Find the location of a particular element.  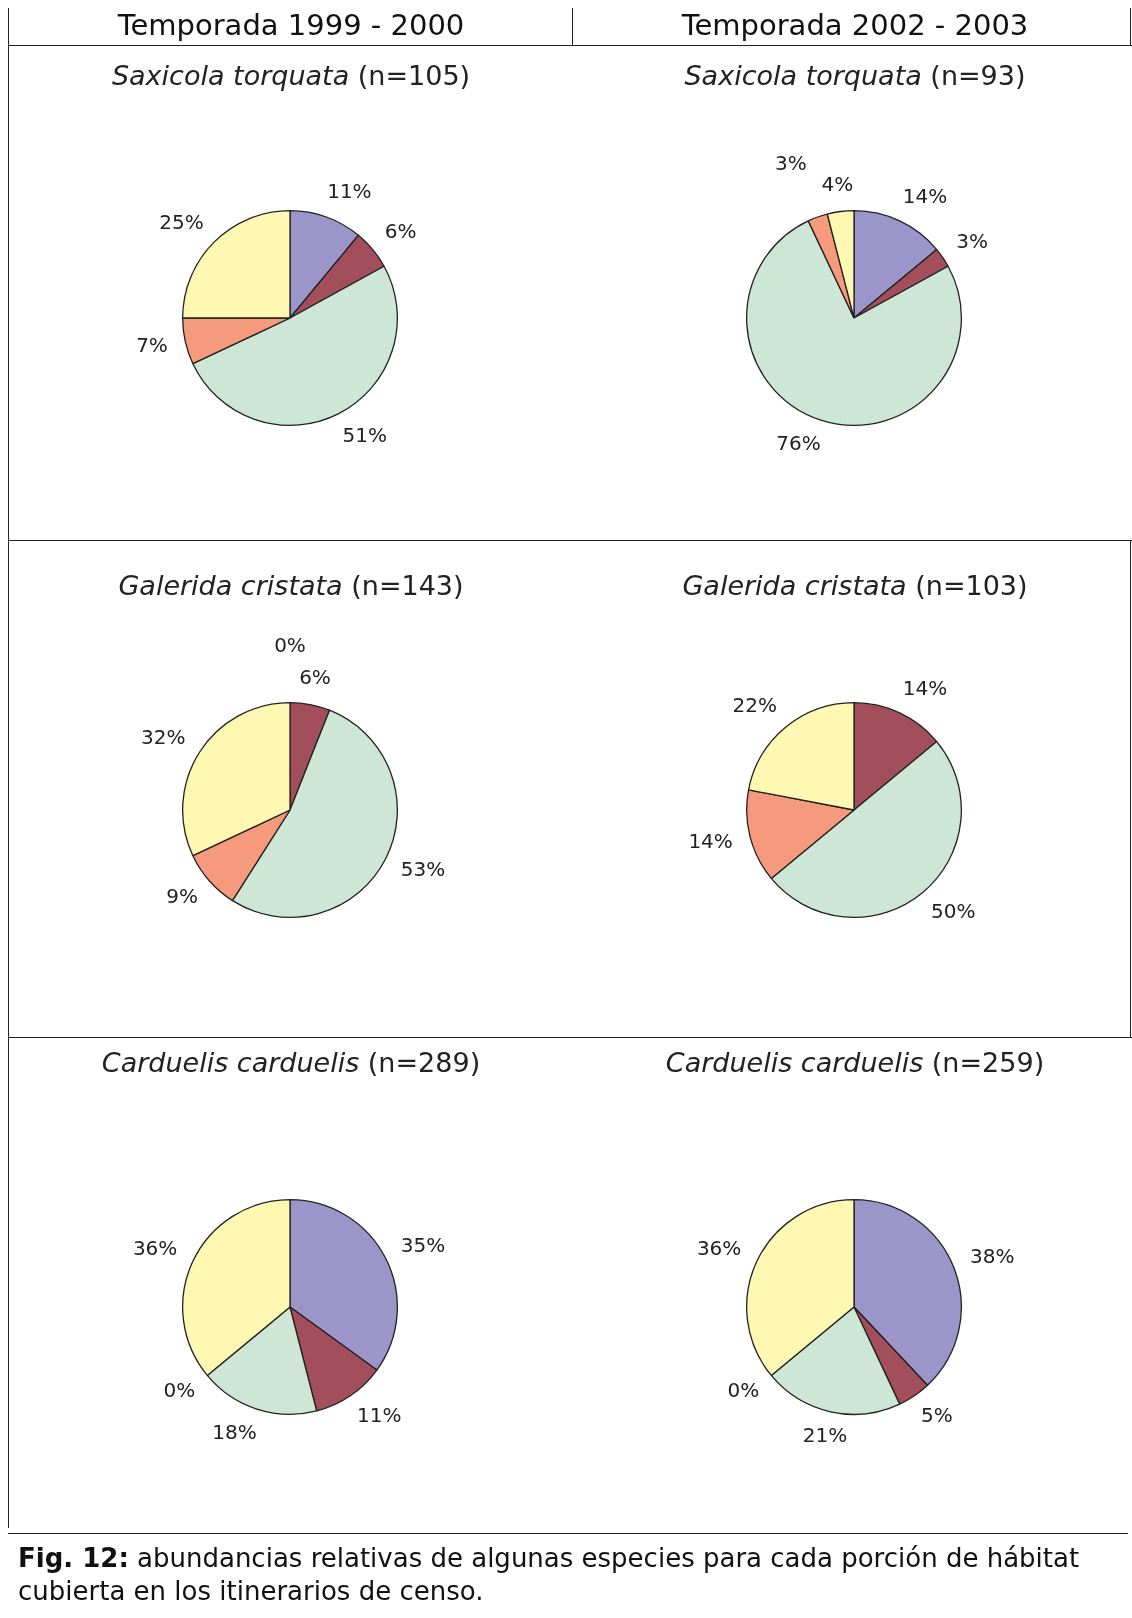

data-label: 50% is located at coordinates (953, 910).